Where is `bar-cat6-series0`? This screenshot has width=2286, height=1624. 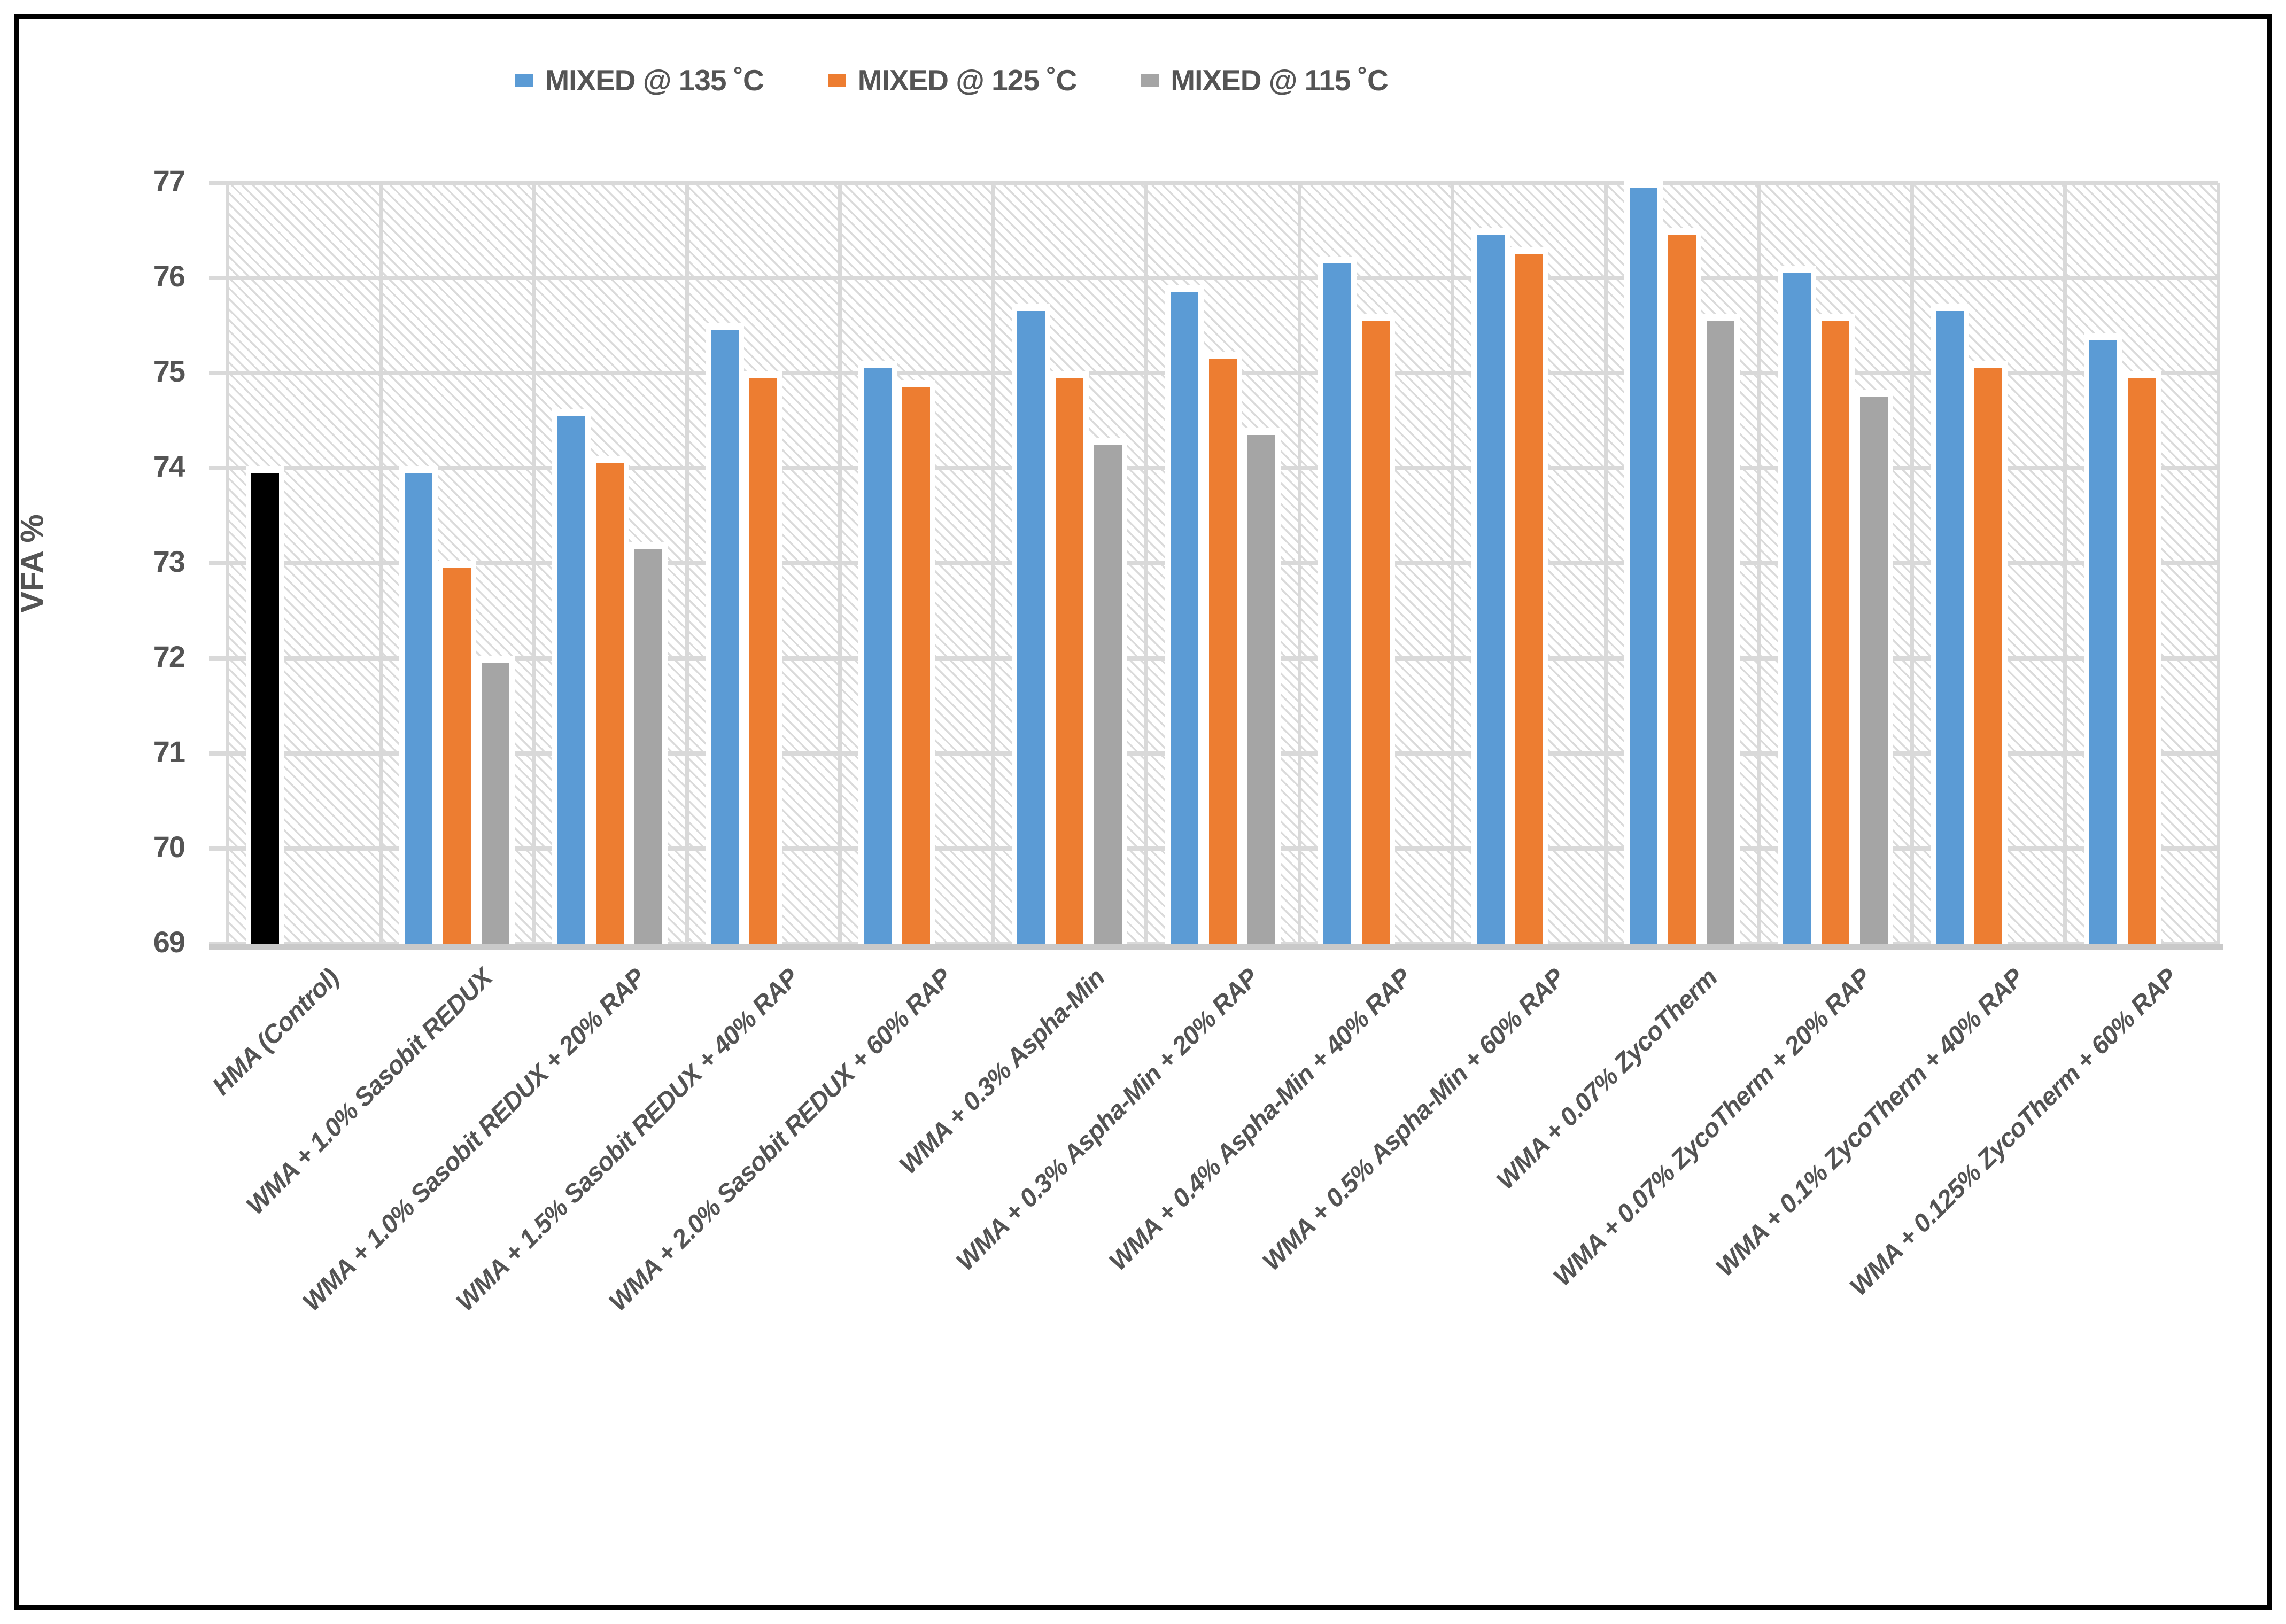 bar-cat6-series0 is located at coordinates (1184, 618).